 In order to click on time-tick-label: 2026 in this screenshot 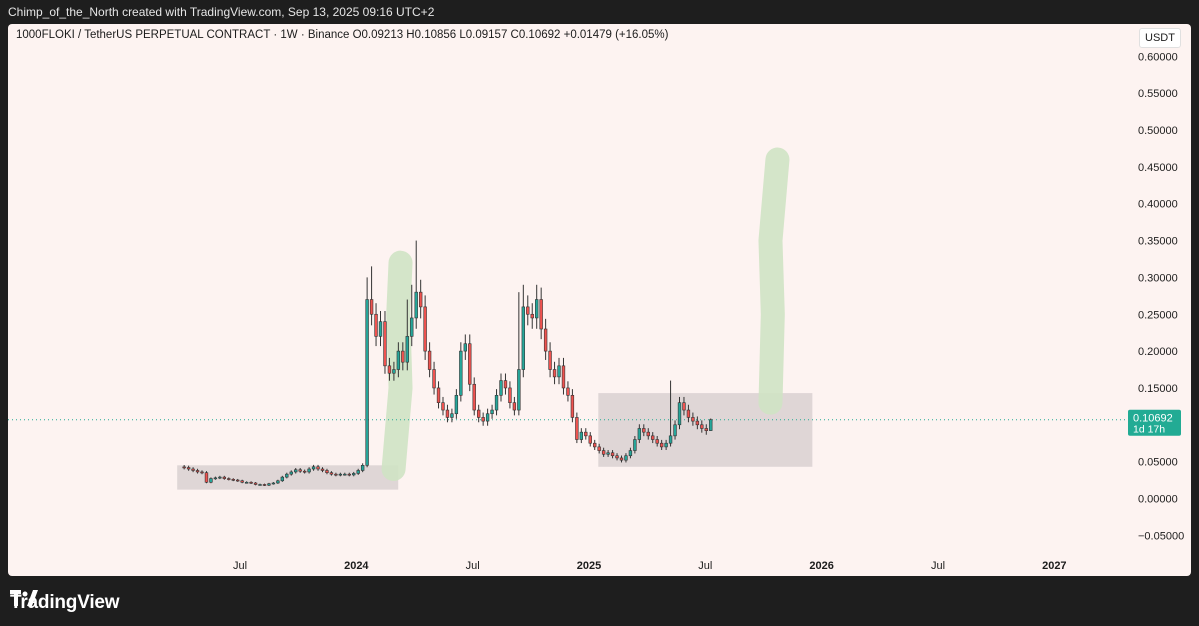, I will do `click(821, 566)`.